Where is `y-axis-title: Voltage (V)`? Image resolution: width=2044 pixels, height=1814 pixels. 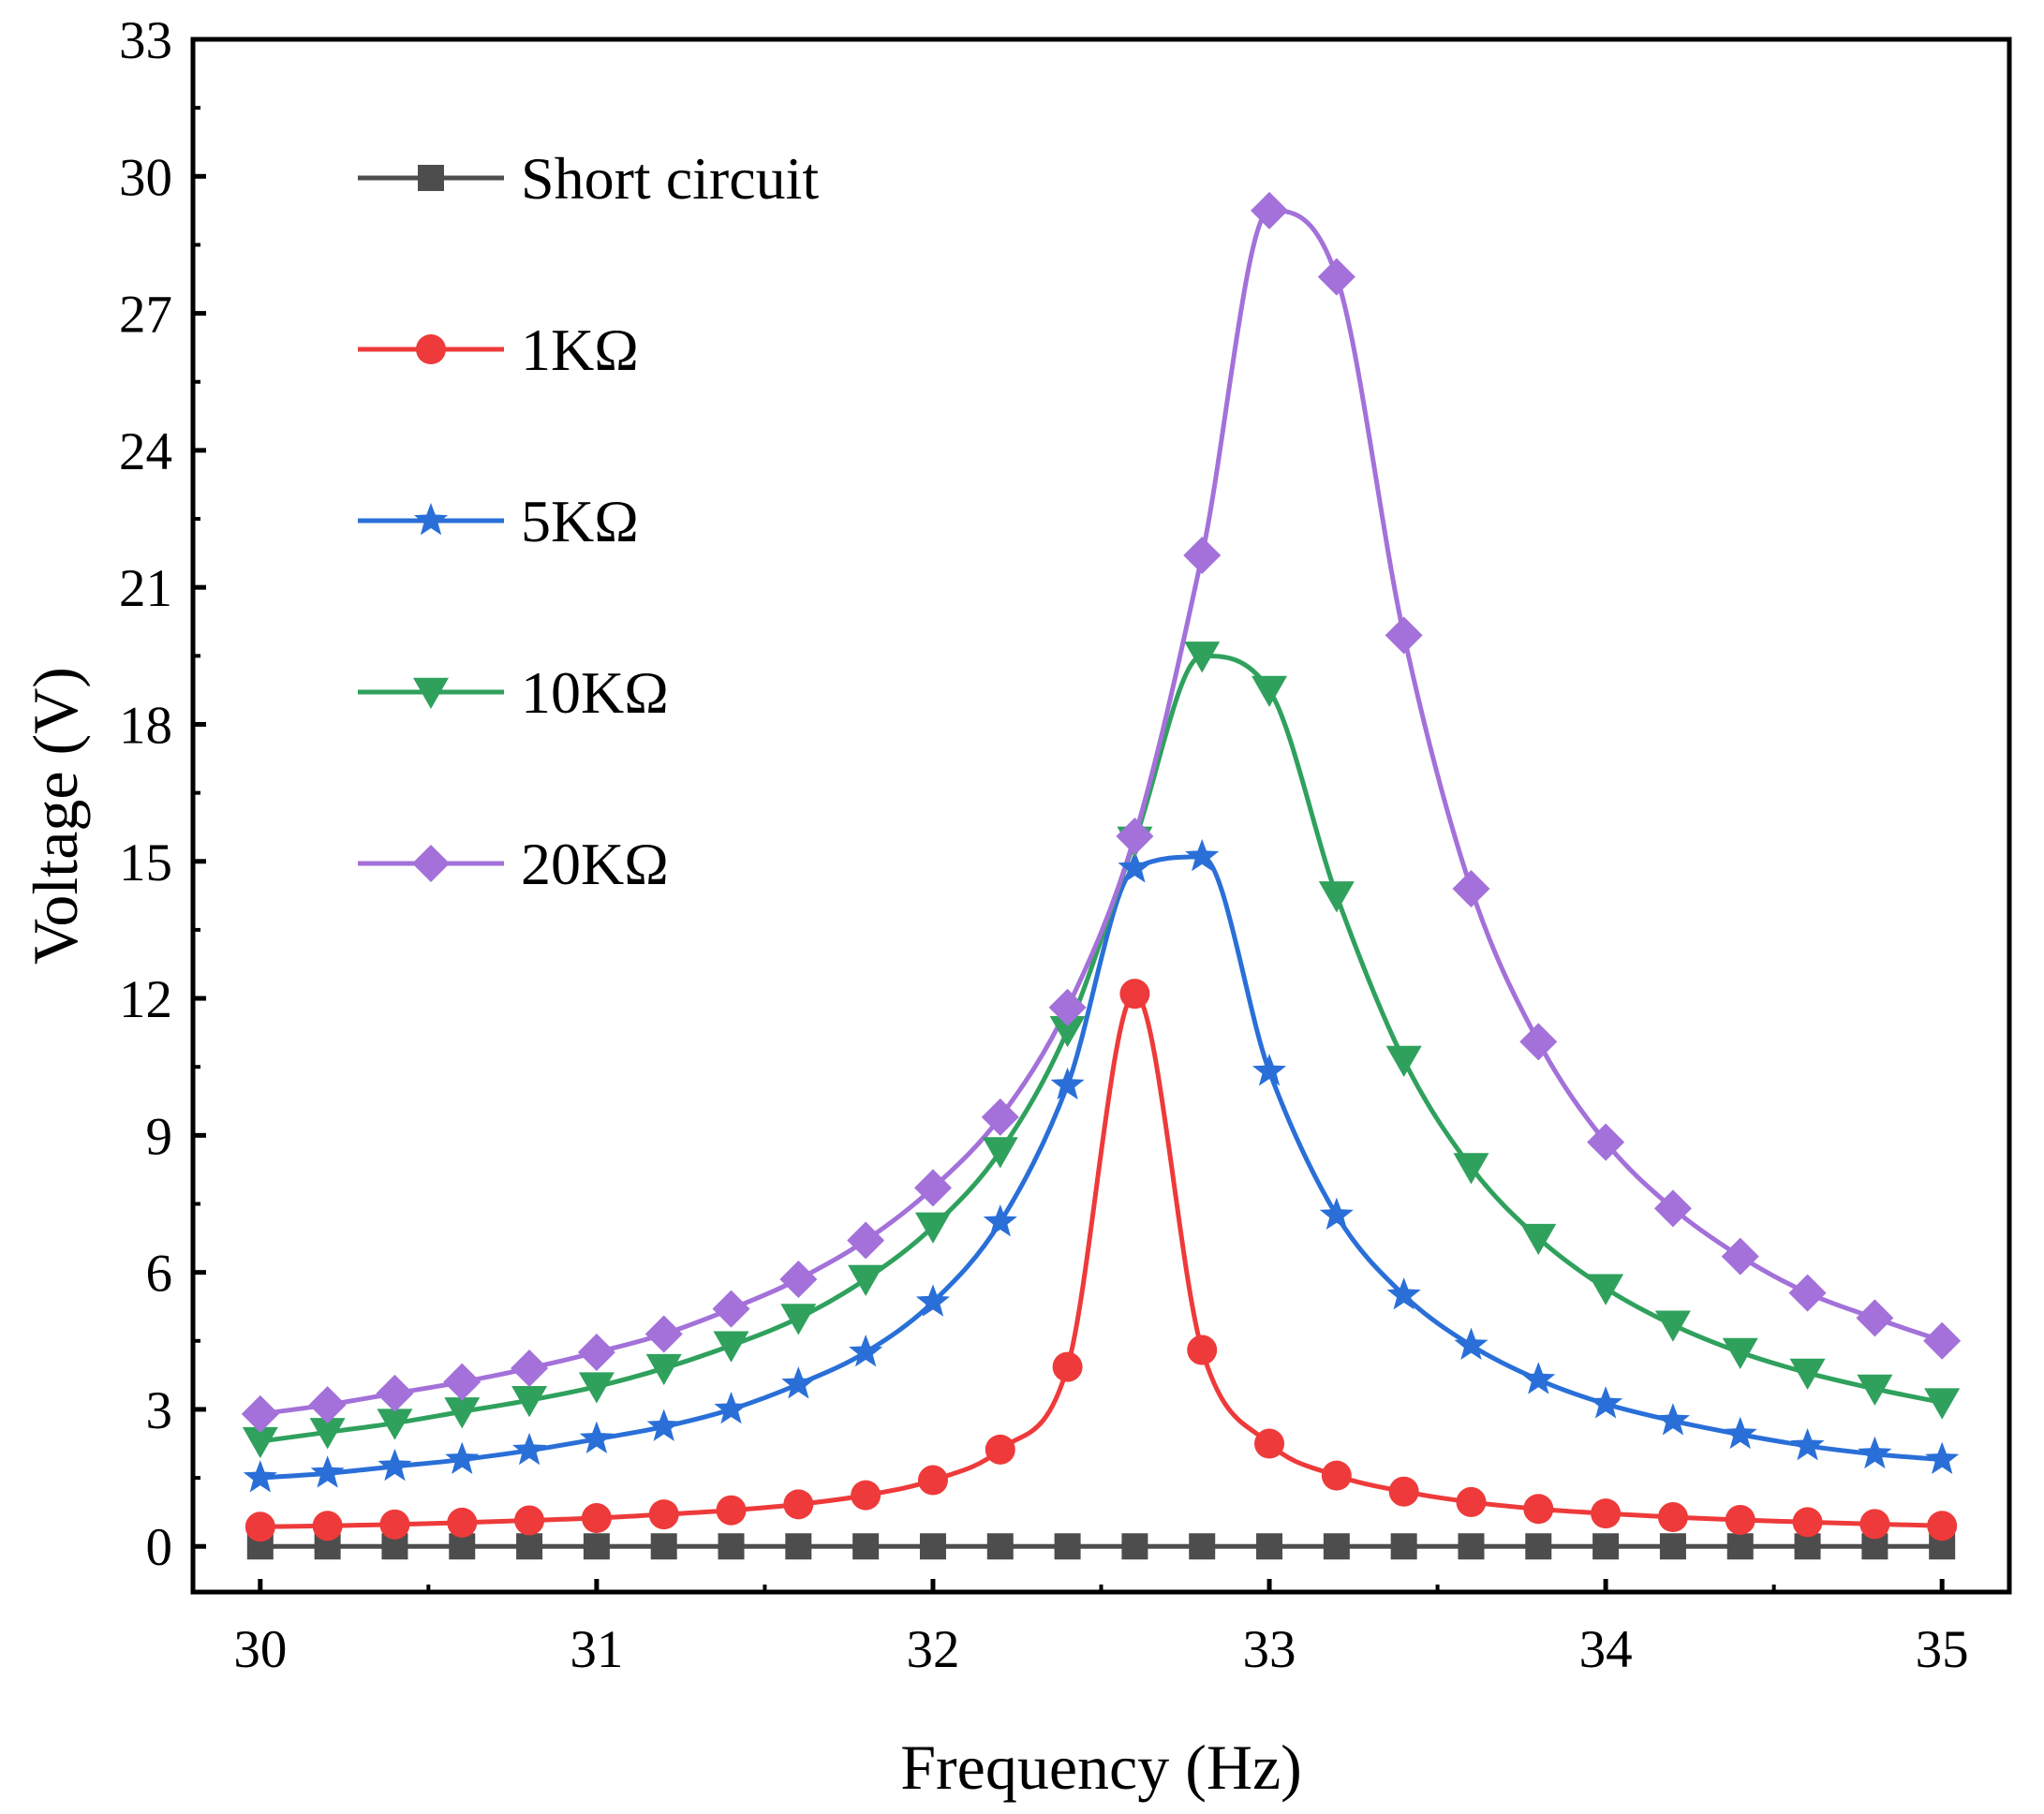 y-axis-title: Voltage (V) is located at coordinates (56, 816).